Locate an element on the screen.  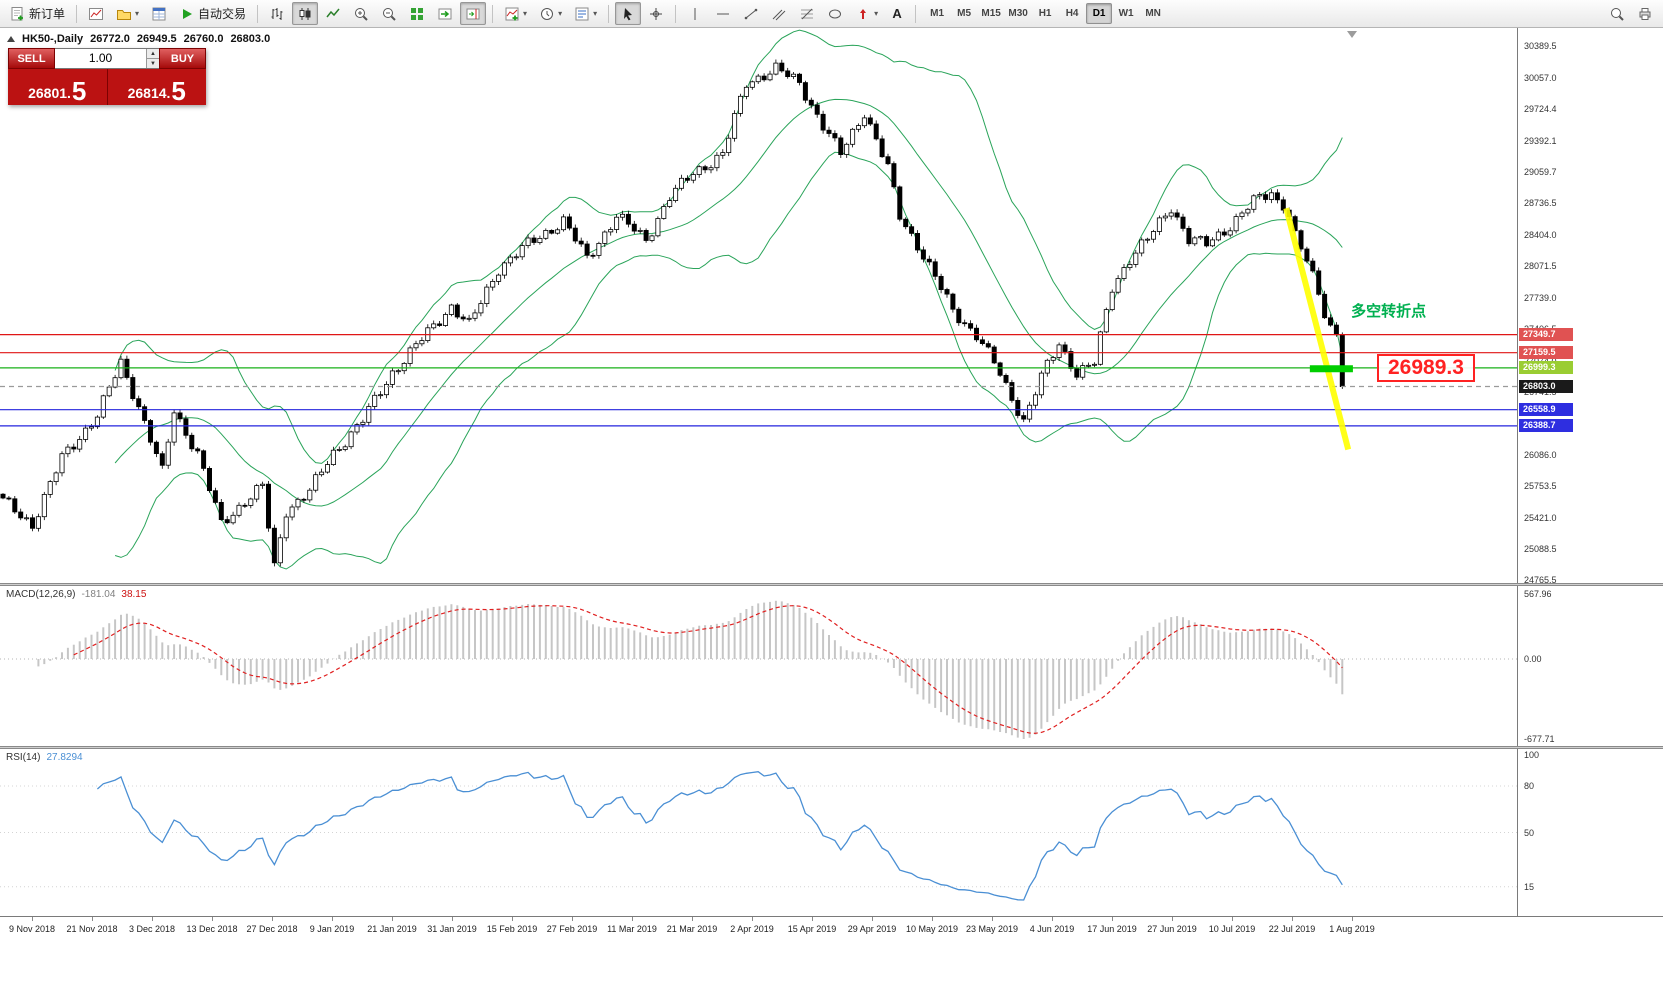
date-label: 17 Jun 2019 is located at coordinates (1112, 929).